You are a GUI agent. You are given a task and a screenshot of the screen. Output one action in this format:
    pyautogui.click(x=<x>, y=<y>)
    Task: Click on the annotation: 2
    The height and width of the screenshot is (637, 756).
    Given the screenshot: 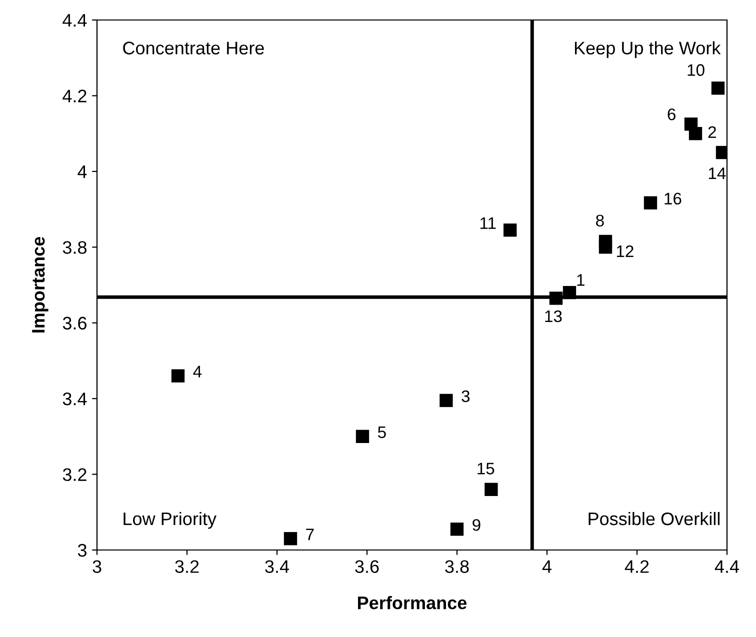 What is the action you would take?
    pyautogui.click(x=712, y=132)
    